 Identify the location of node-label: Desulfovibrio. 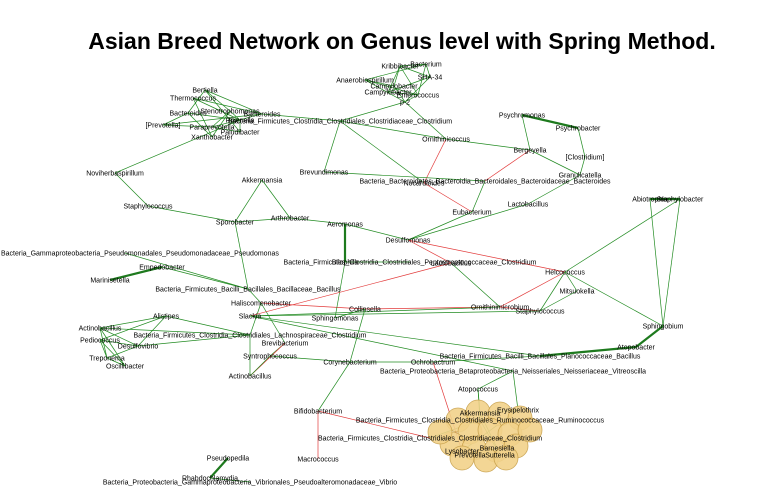
(138, 347).